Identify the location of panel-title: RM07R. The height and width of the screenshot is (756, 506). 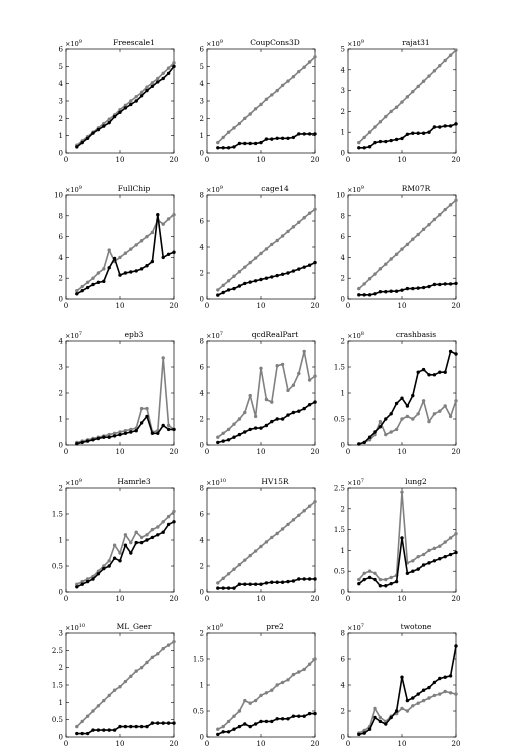
(416, 188).